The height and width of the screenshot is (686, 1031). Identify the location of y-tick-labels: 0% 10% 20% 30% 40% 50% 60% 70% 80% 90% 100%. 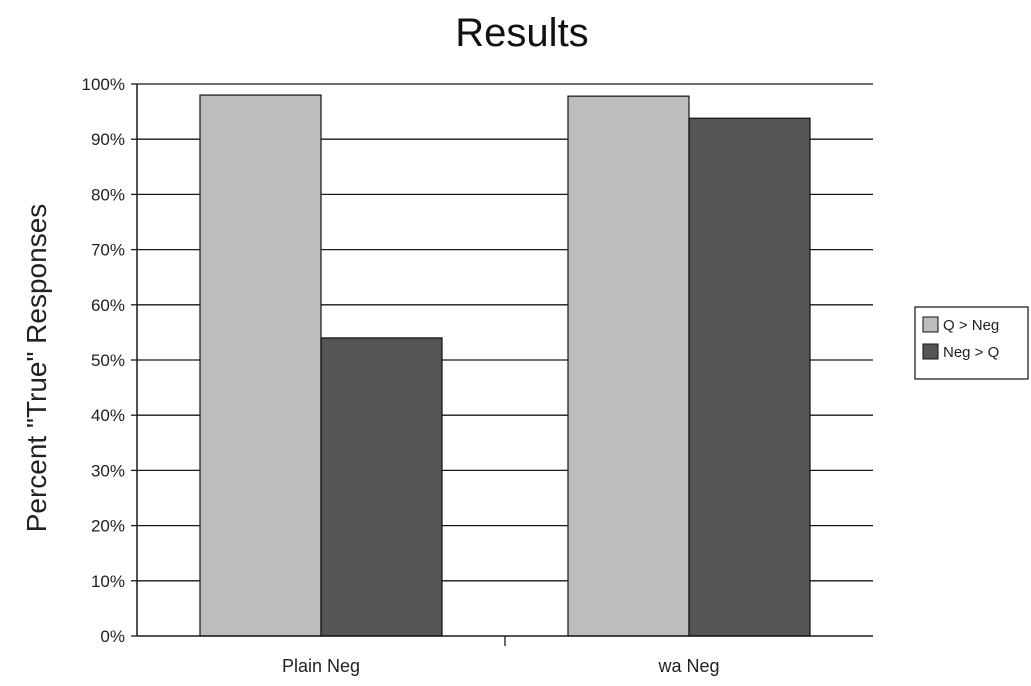
(103, 360).